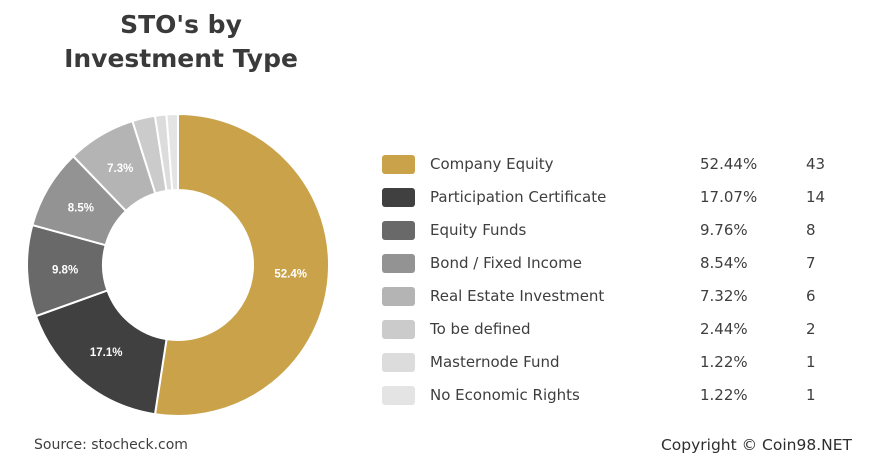  What do you see at coordinates (617, 166) in the screenshot?
I see `legend-row-0: Company Equity 52.44% 43` at bounding box center [617, 166].